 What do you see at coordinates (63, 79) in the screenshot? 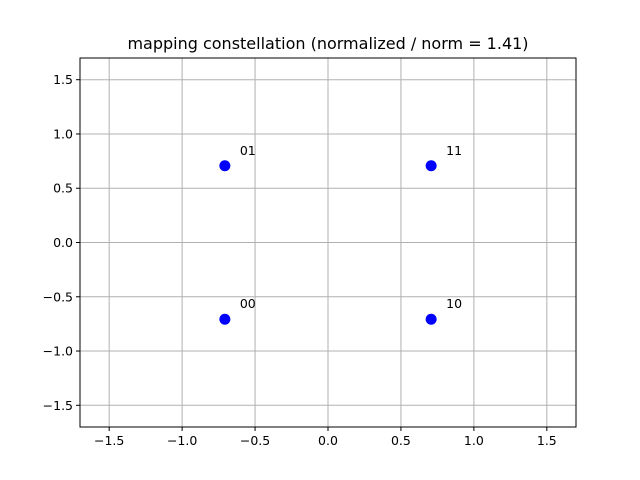
I see `y-tick-label: 1.5` at bounding box center [63, 79].